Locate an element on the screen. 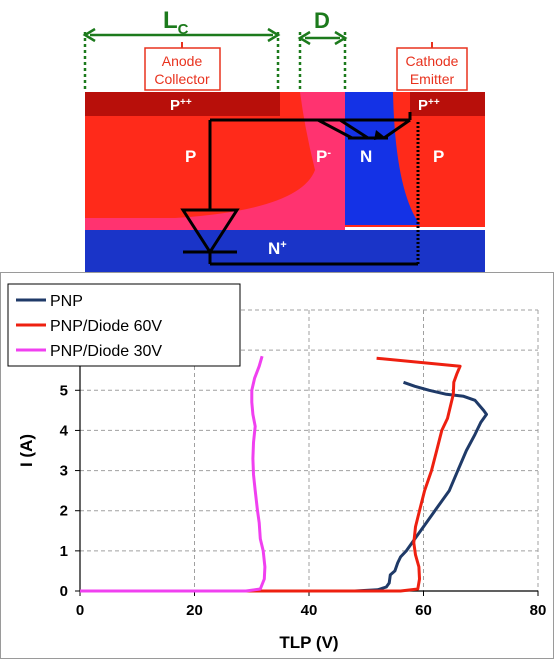  bjt-emitter-arrow is located at coordinates (380, 135).